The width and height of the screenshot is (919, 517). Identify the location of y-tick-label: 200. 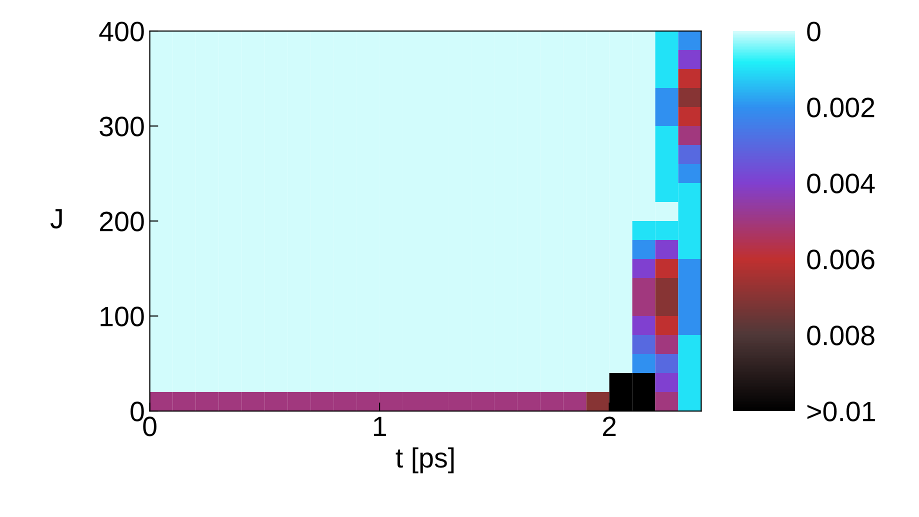
(122, 222).